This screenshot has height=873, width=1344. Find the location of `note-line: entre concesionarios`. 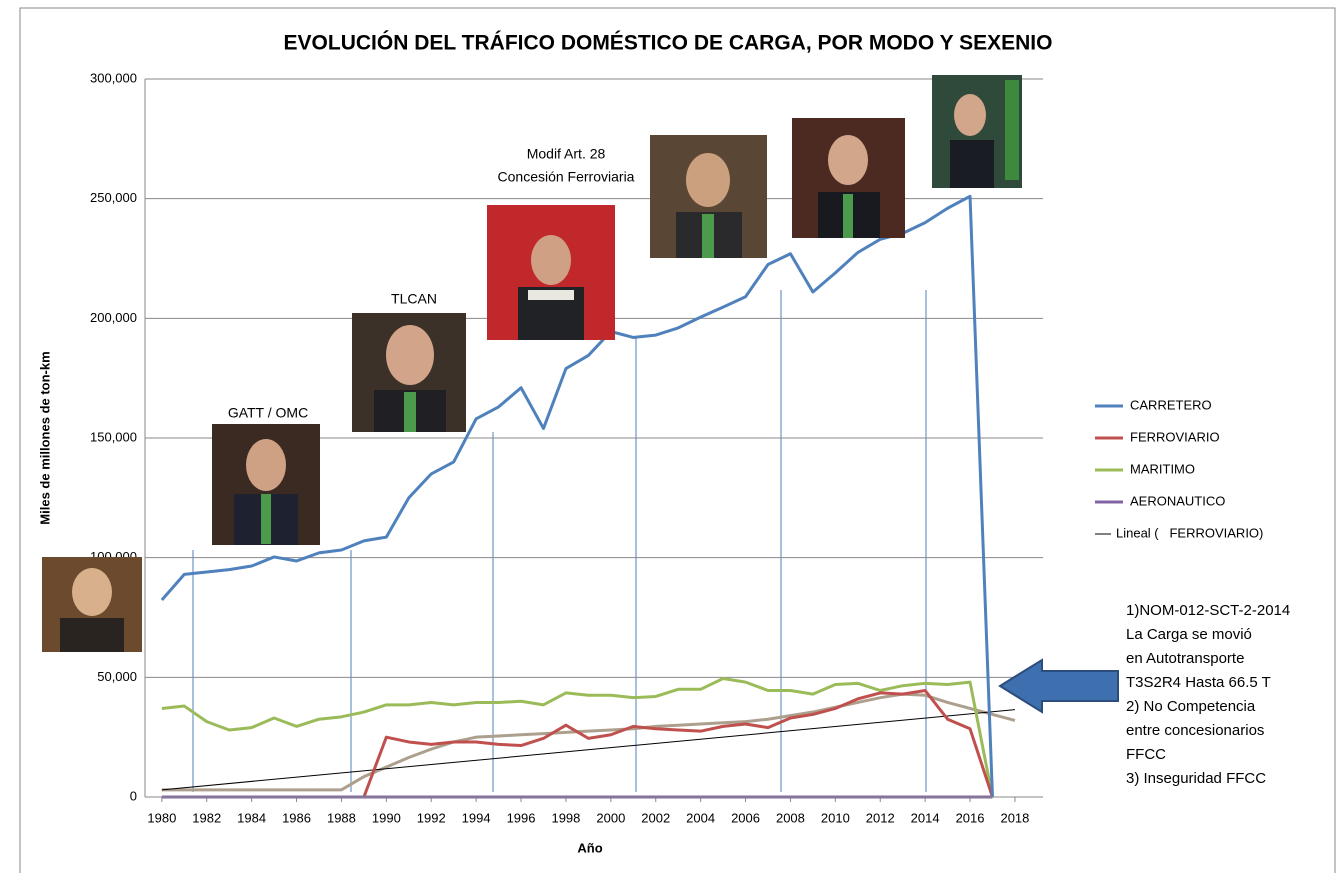

note-line: entre concesionarios is located at coordinates (1195, 730).